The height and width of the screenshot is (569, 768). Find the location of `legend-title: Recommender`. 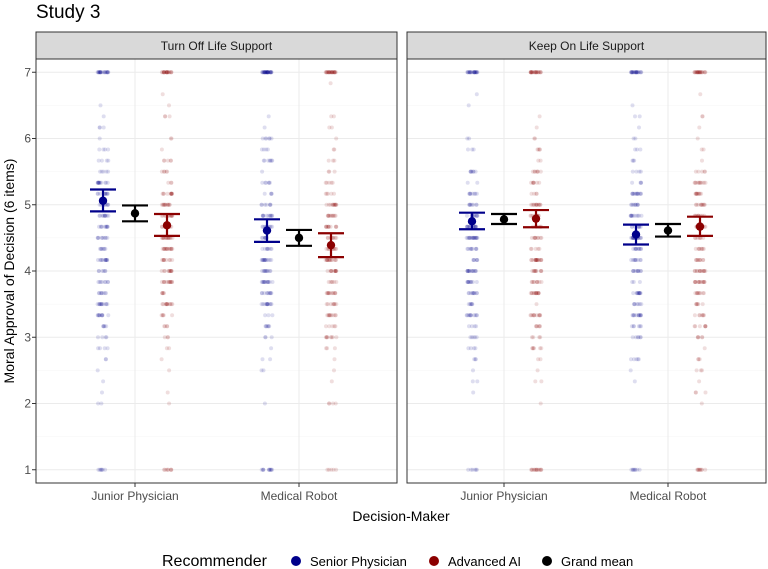

legend-title: Recommender is located at coordinates (215, 561).